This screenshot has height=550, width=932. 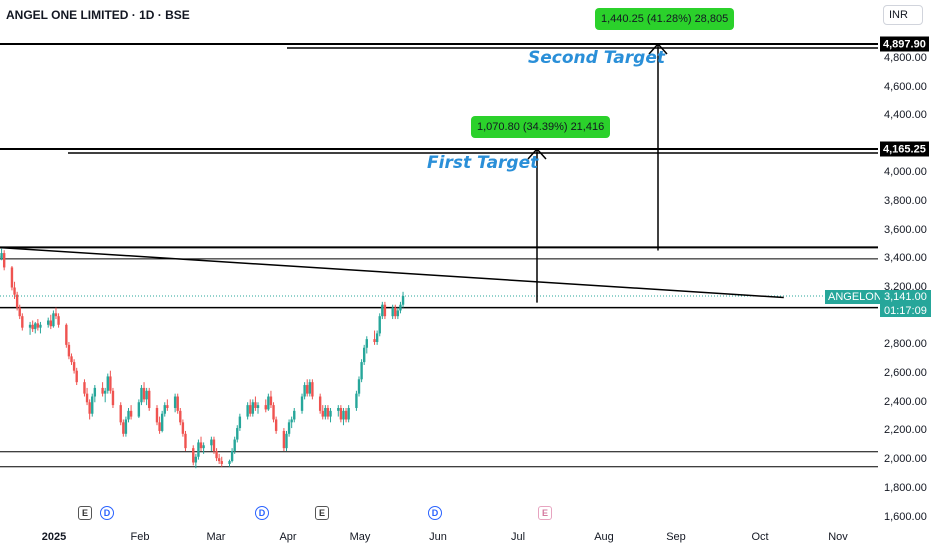 I want to click on time-tick: 2025, so click(x=54, y=537).